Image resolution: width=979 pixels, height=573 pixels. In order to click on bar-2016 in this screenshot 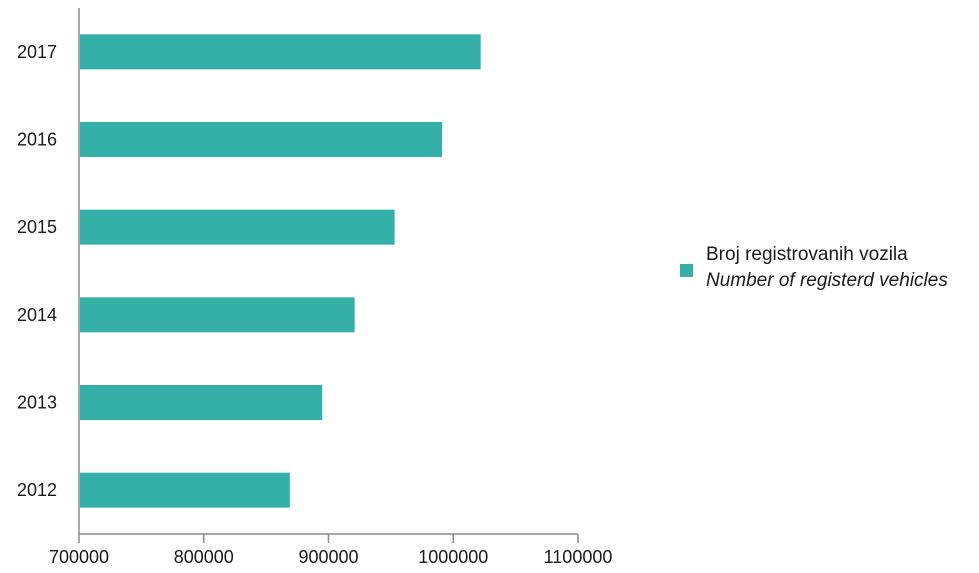, I will do `click(261, 139)`.